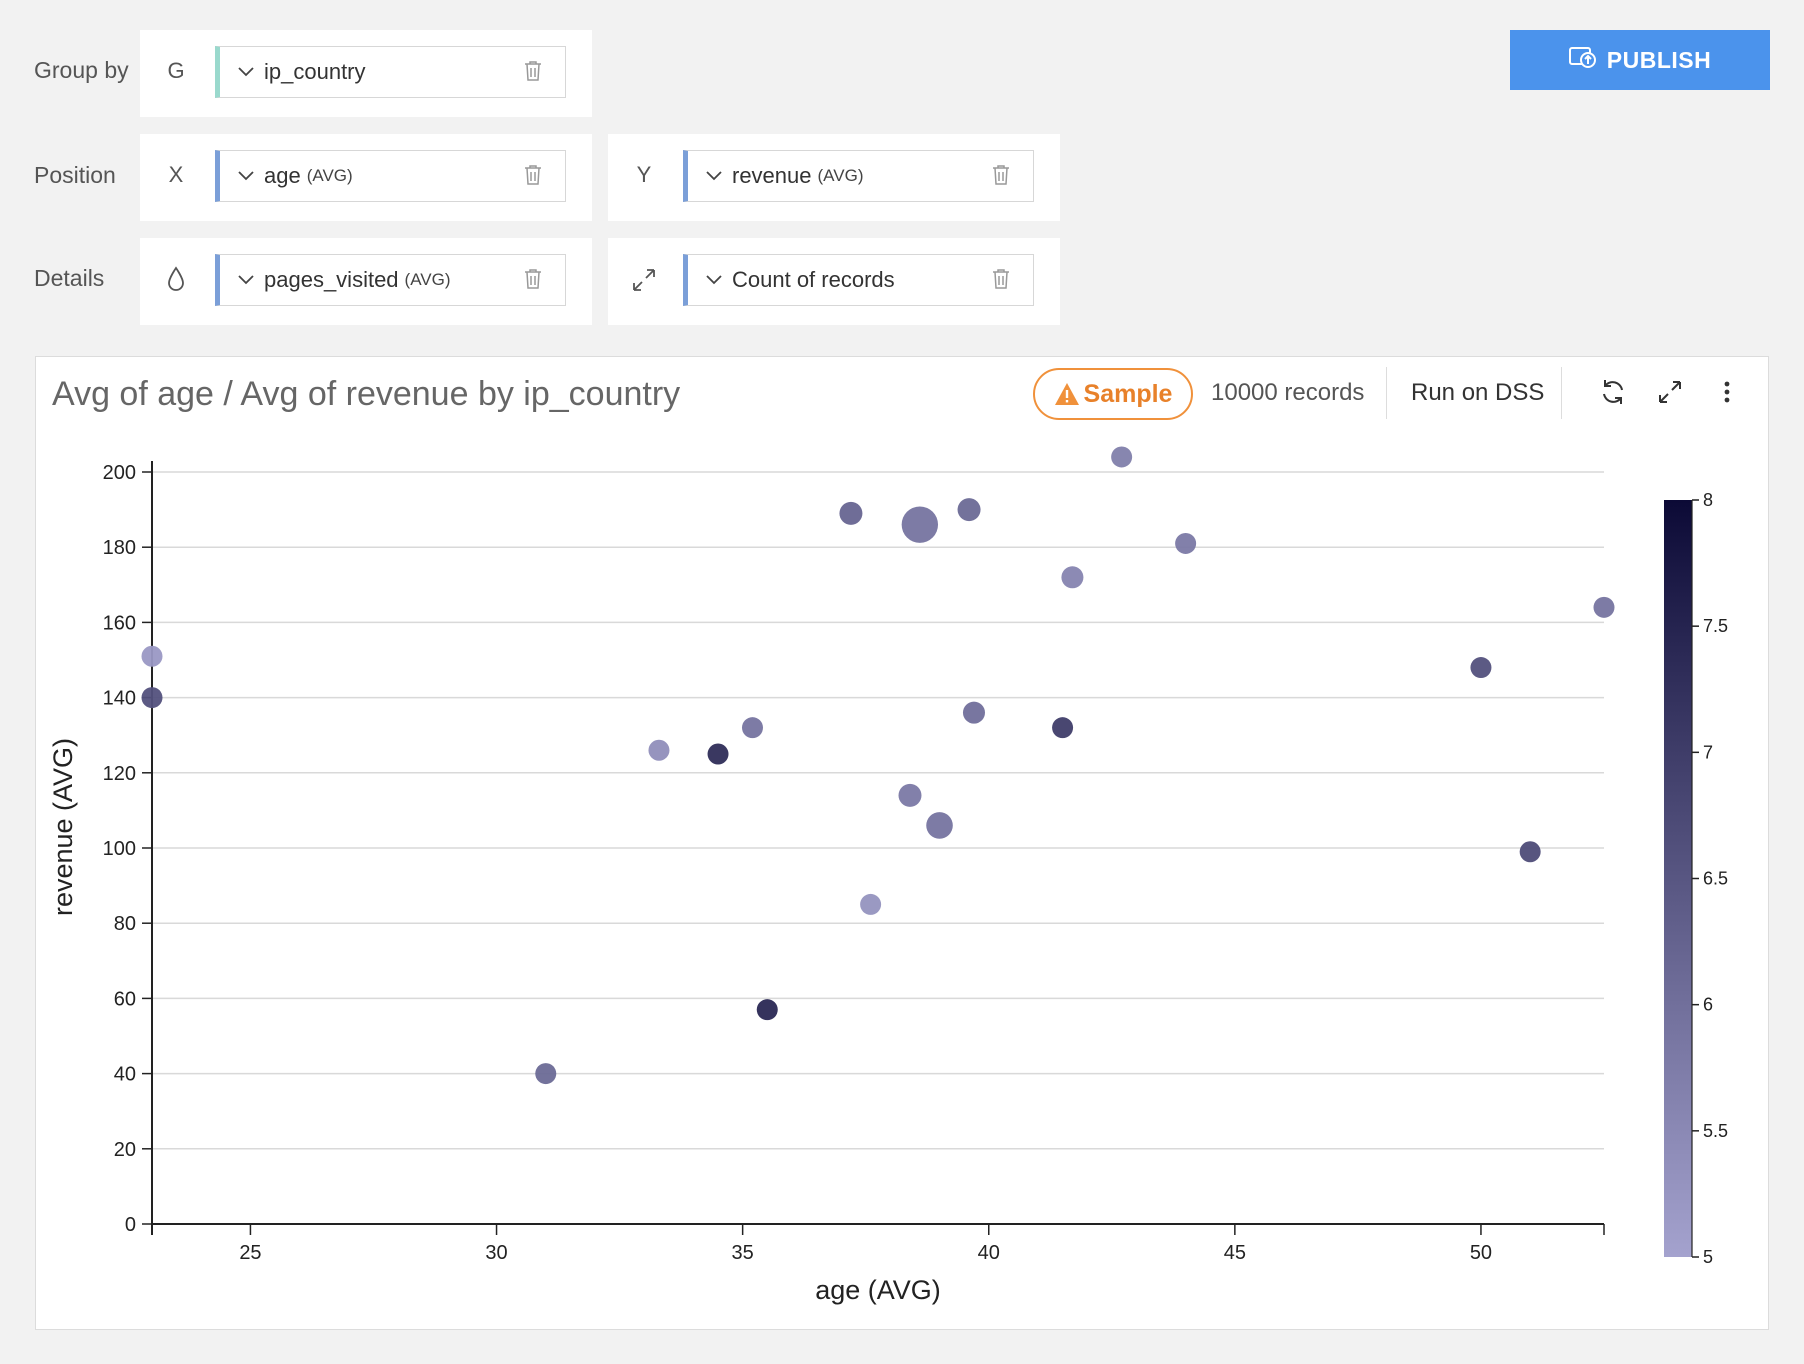 The width and height of the screenshot is (1804, 1364). What do you see at coordinates (1708, 1257) in the screenshot?
I see `color-scale-tick-label: 5` at bounding box center [1708, 1257].